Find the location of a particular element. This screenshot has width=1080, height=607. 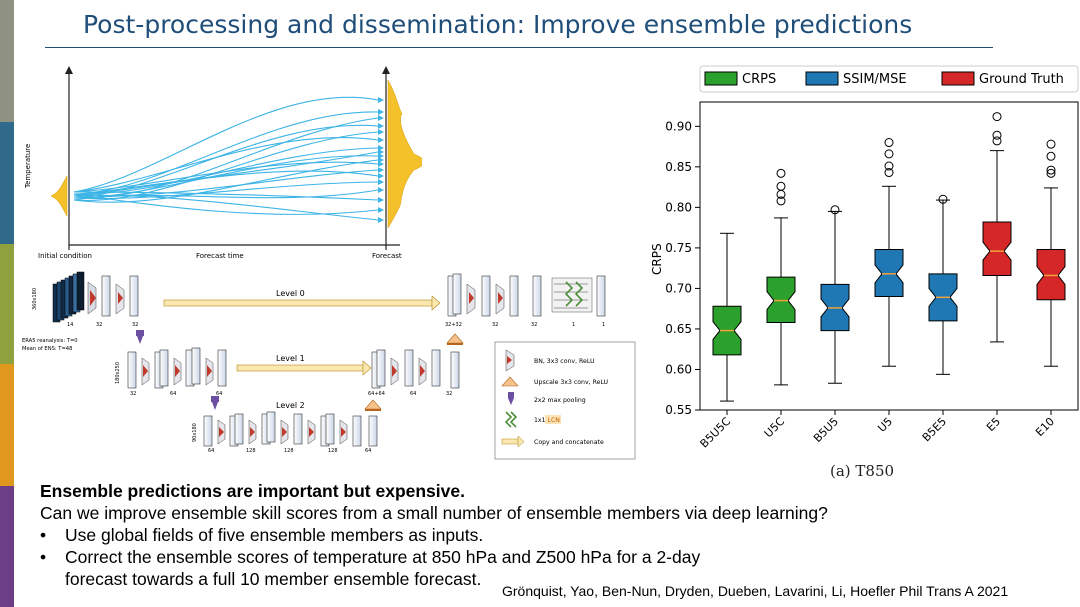

skip-arrowhead is located at coordinates (367, 368).